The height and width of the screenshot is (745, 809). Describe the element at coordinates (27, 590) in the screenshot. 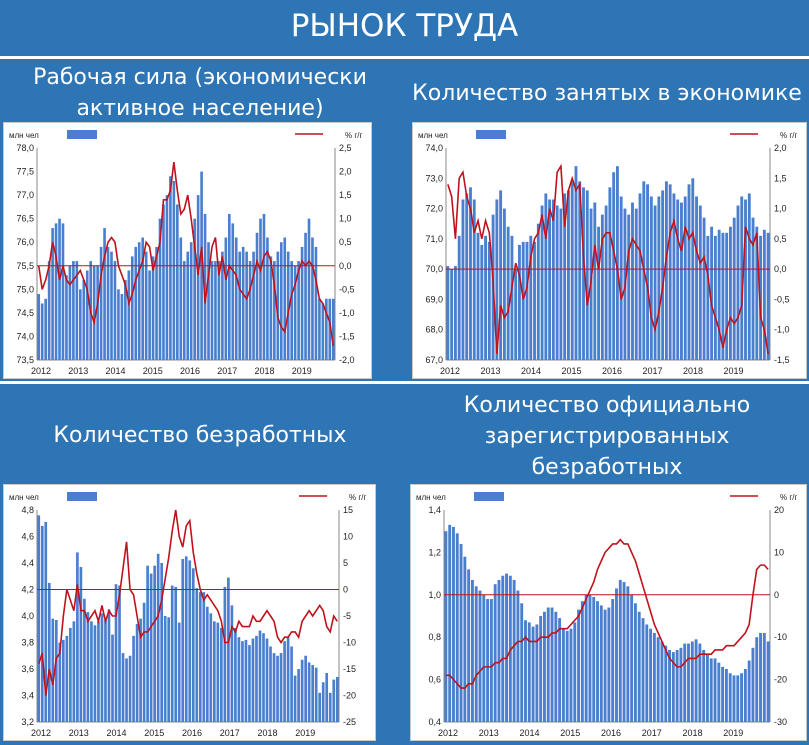

I see `left-tick-label: 4,2` at that location.